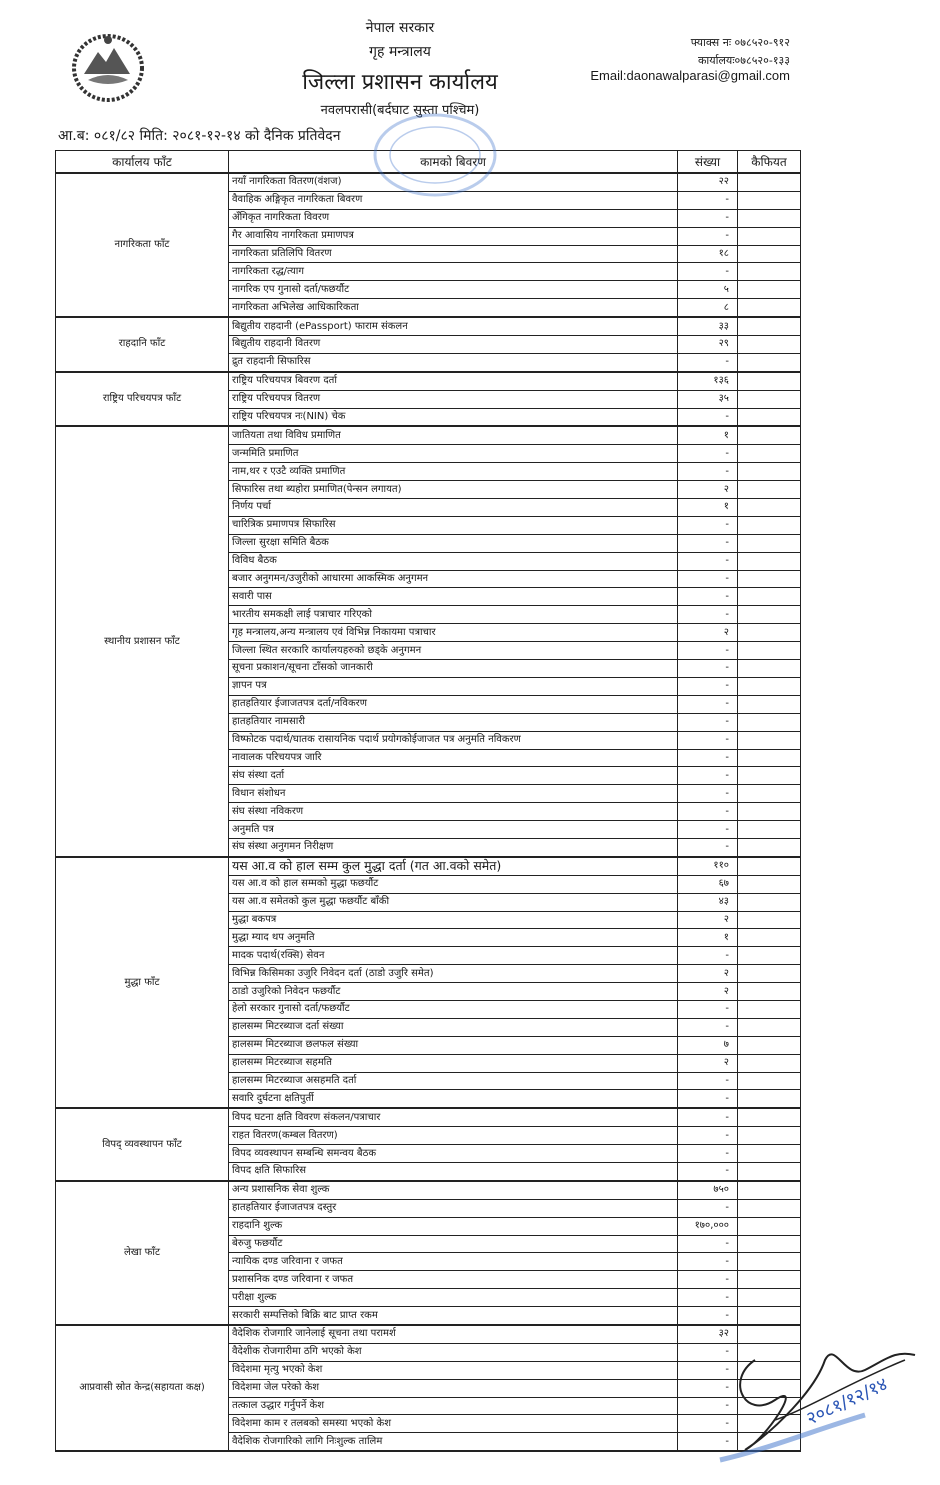 The height and width of the screenshot is (1485, 940). I want to click on work-description: नाम,थर र एउटै व्यक्ति प्रमाणित, so click(453, 472).